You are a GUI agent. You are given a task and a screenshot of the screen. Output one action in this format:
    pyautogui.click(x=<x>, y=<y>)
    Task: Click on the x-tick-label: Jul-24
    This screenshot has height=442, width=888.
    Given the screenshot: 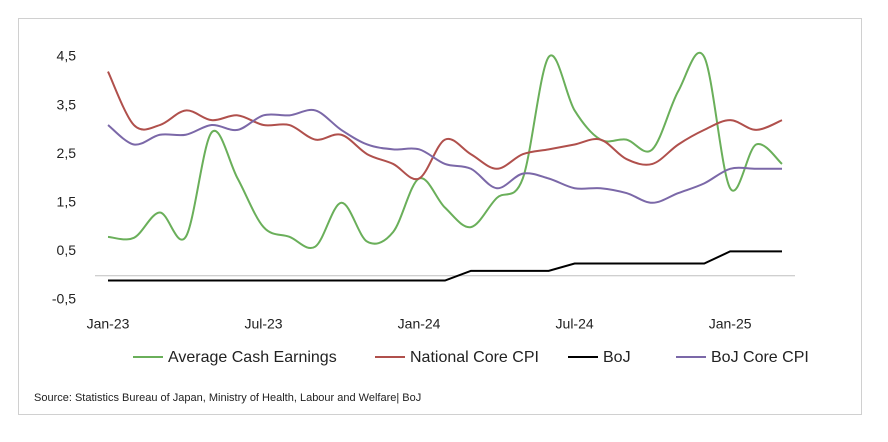 What is the action you would take?
    pyautogui.click(x=575, y=324)
    